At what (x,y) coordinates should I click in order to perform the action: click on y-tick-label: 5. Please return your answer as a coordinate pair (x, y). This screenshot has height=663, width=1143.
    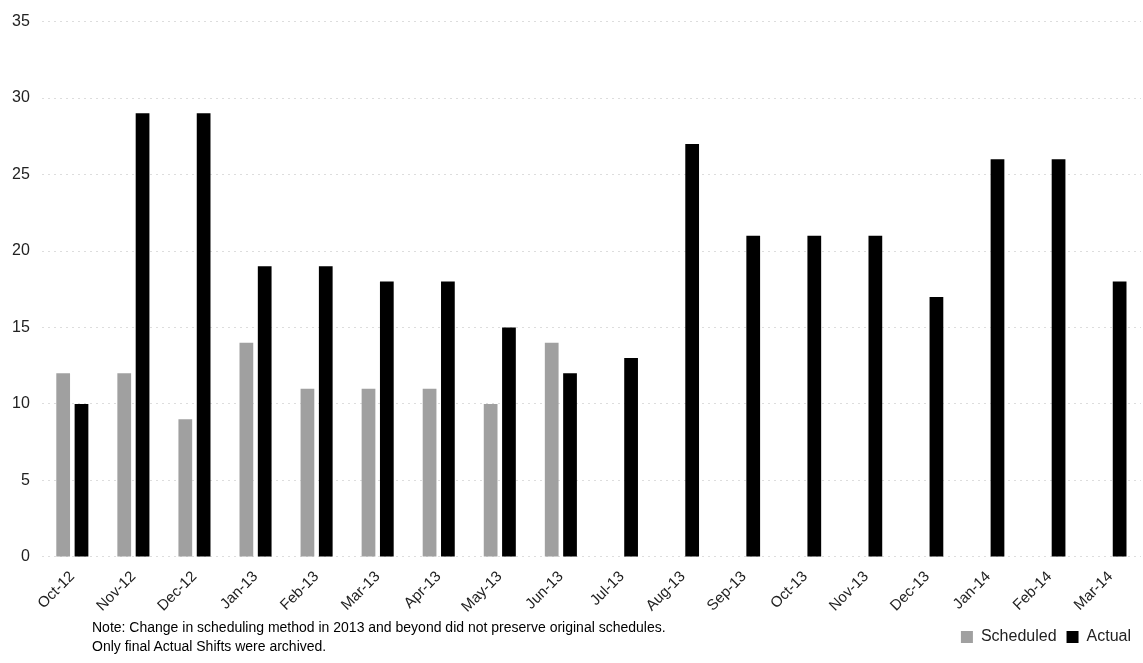
    Looking at the image, I should click on (25, 479).